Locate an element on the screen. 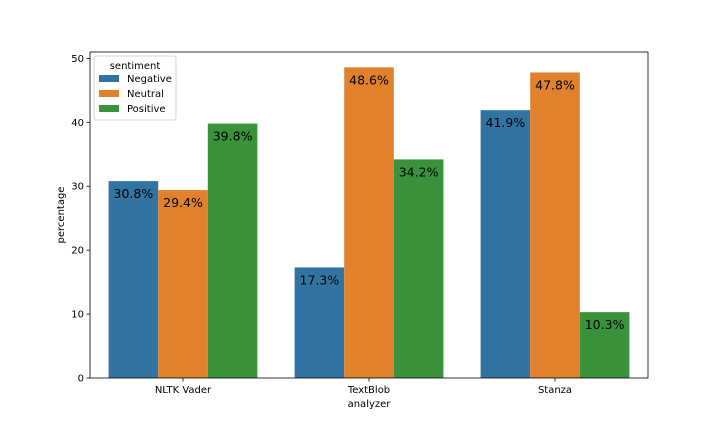  data-label: 34.2% is located at coordinates (419, 171).